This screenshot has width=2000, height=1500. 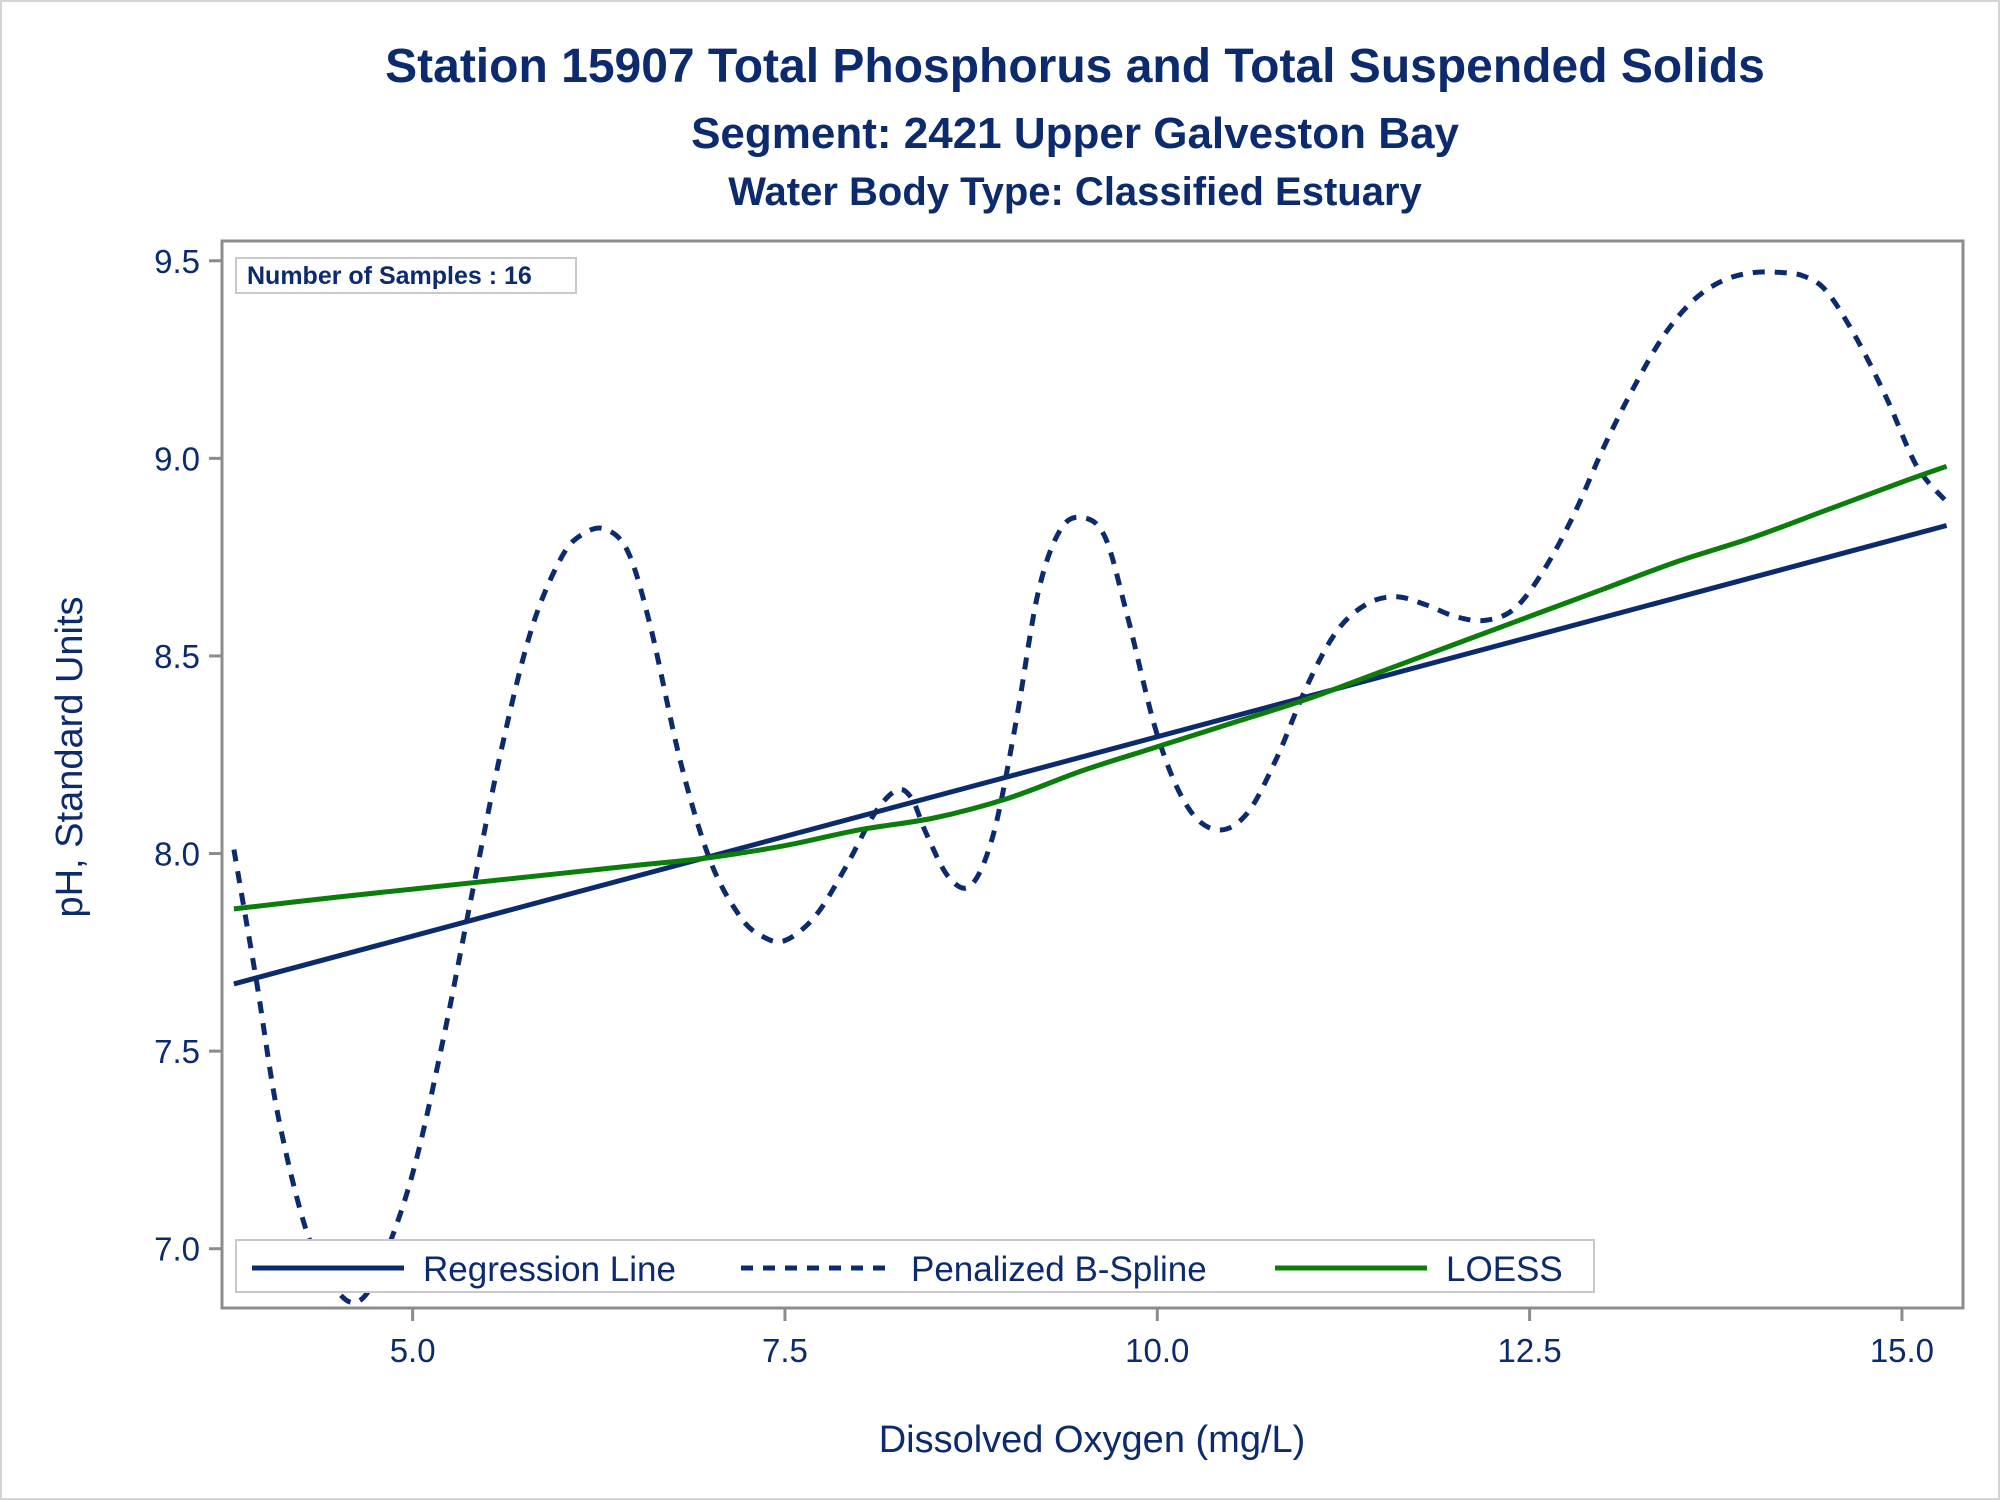 I want to click on legend-label-loess: LOESS, so click(x=1504, y=1269).